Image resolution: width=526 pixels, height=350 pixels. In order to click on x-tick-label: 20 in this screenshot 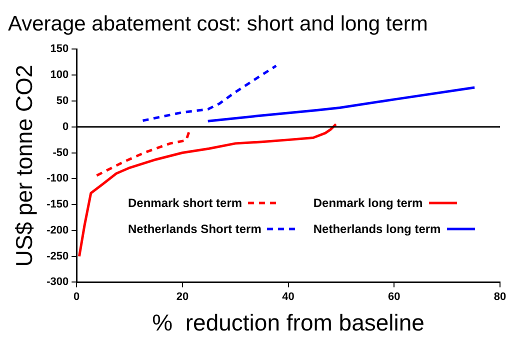, I will do `click(182, 296)`.